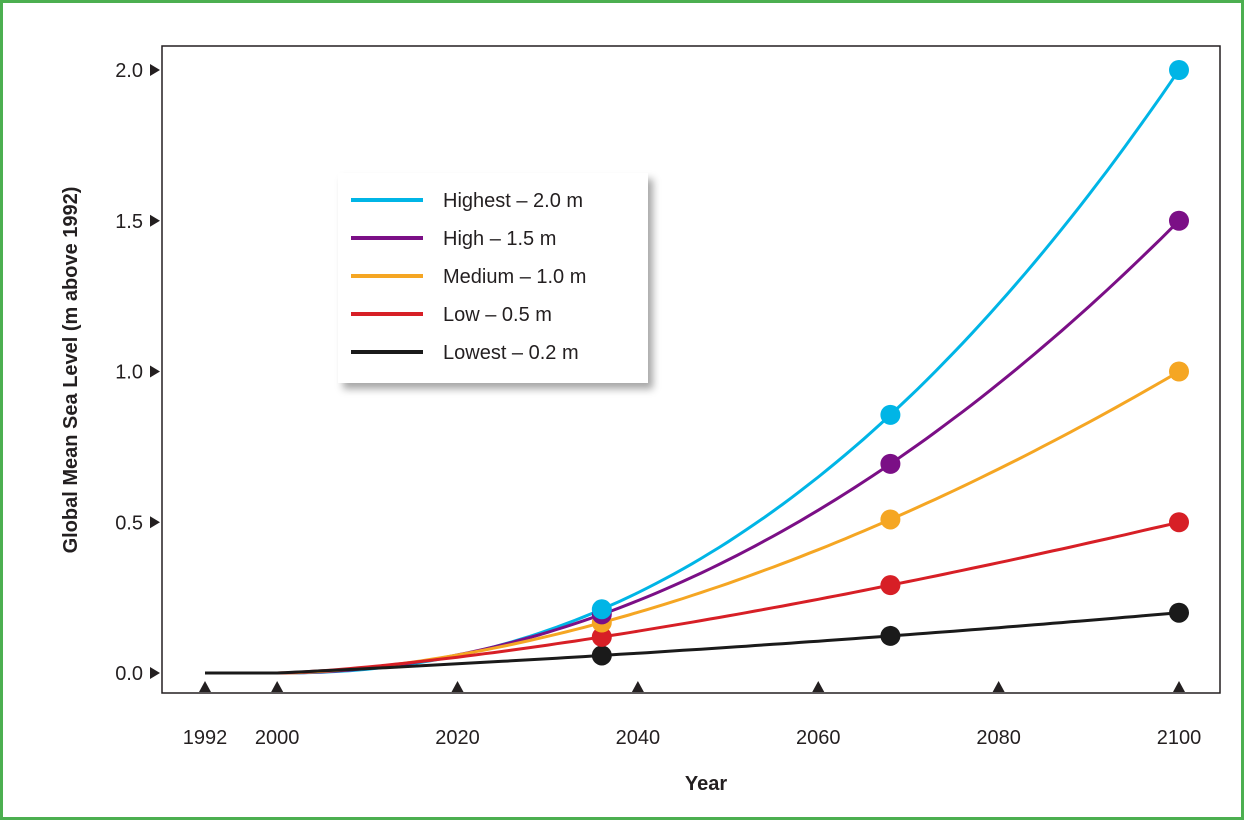 This screenshot has height=820, width=1244. What do you see at coordinates (998, 738) in the screenshot?
I see `x-tick-label: 2080` at bounding box center [998, 738].